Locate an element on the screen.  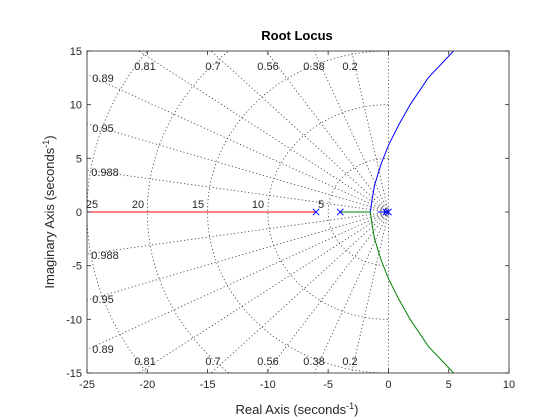
wn-label: 15 is located at coordinates (198, 205).